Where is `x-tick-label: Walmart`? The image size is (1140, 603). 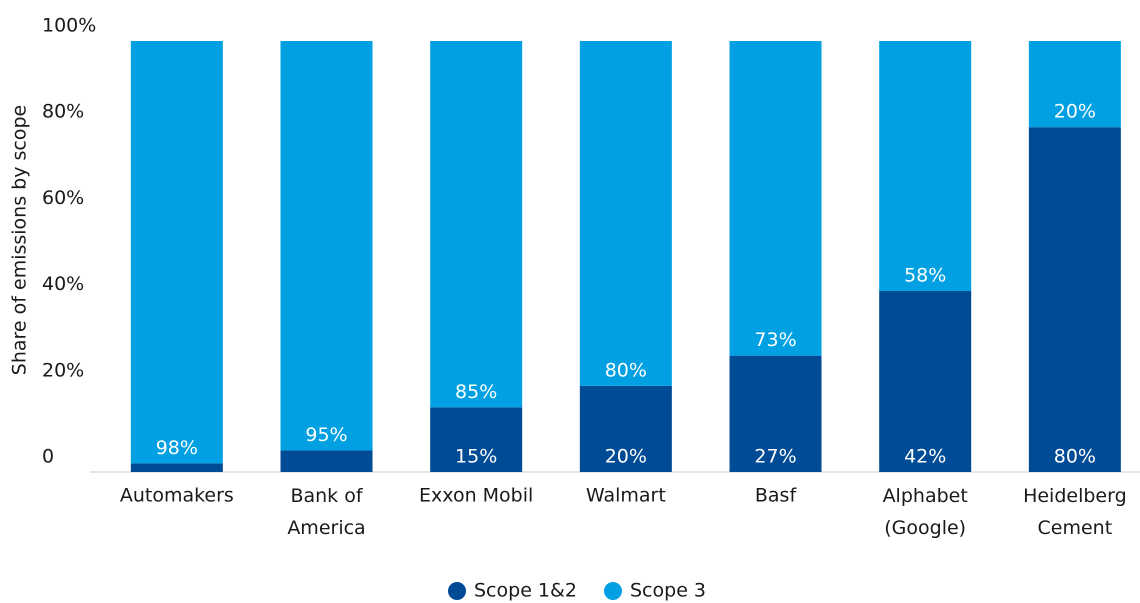 x-tick-label: Walmart is located at coordinates (626, 496).